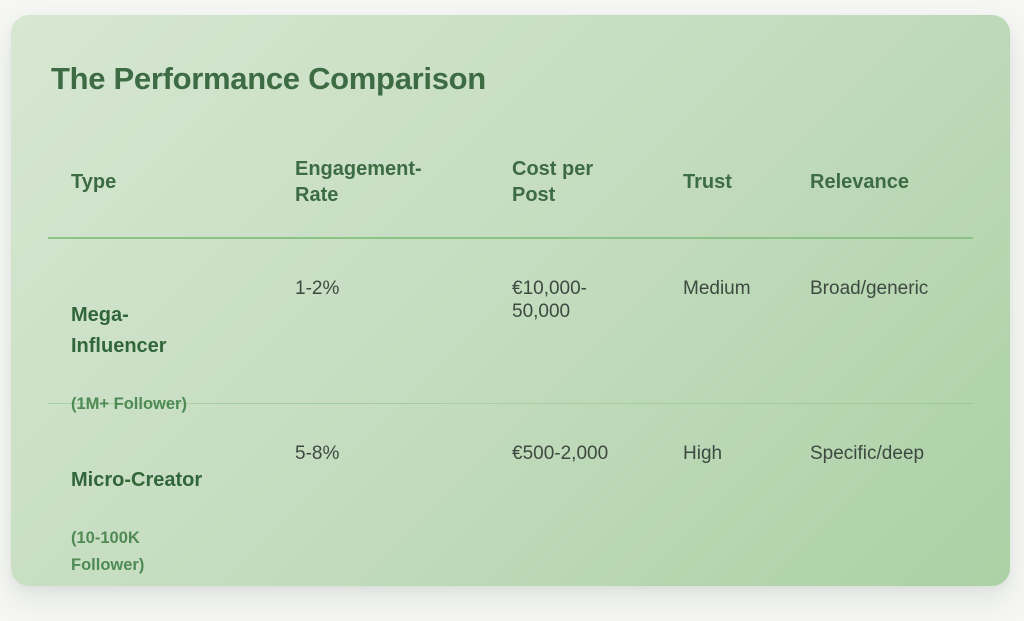 The height and width of the screenshot is (621, 1024). What do you see at coordinates (160, 359) in the screenshot?
I see `cell-type: Mega- Influencer (1M+ Follower)` at bounding box center [160, 359].